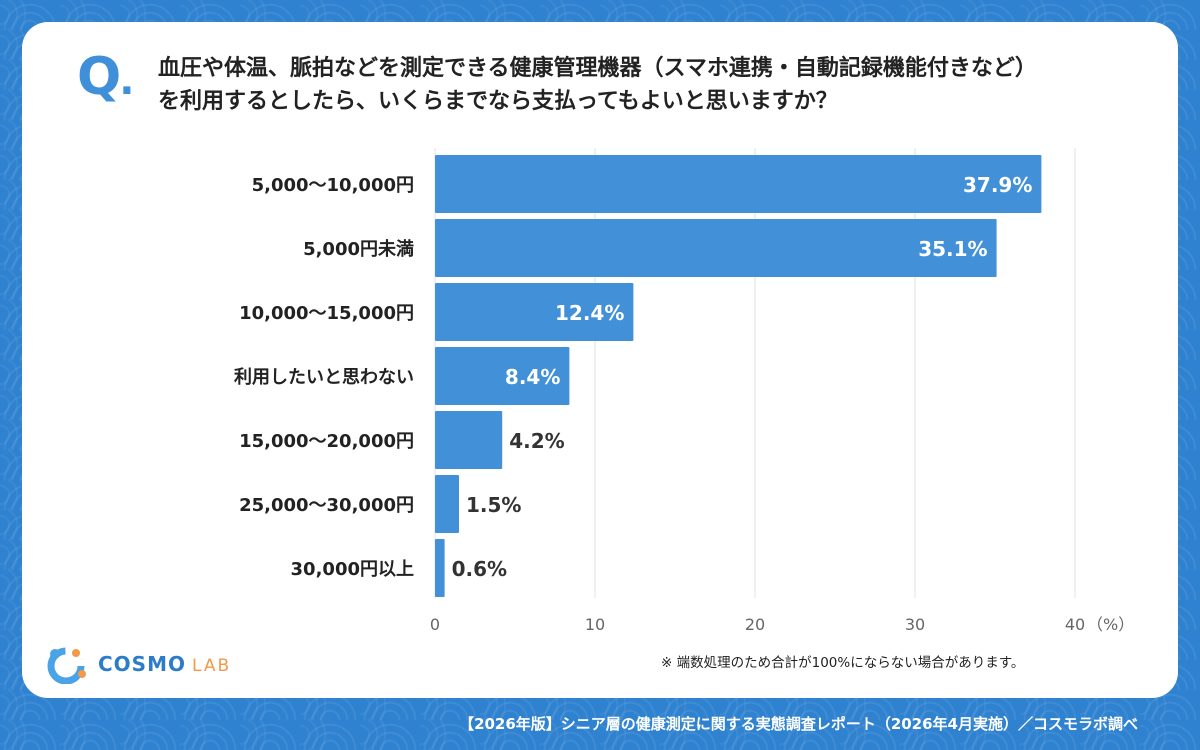 The width and height of the screenshot is (1200, 750). Describe the element at coordinates (326, 505) in the screenshot. I see `category-label-5: 25,000〜30,000円` at that location.